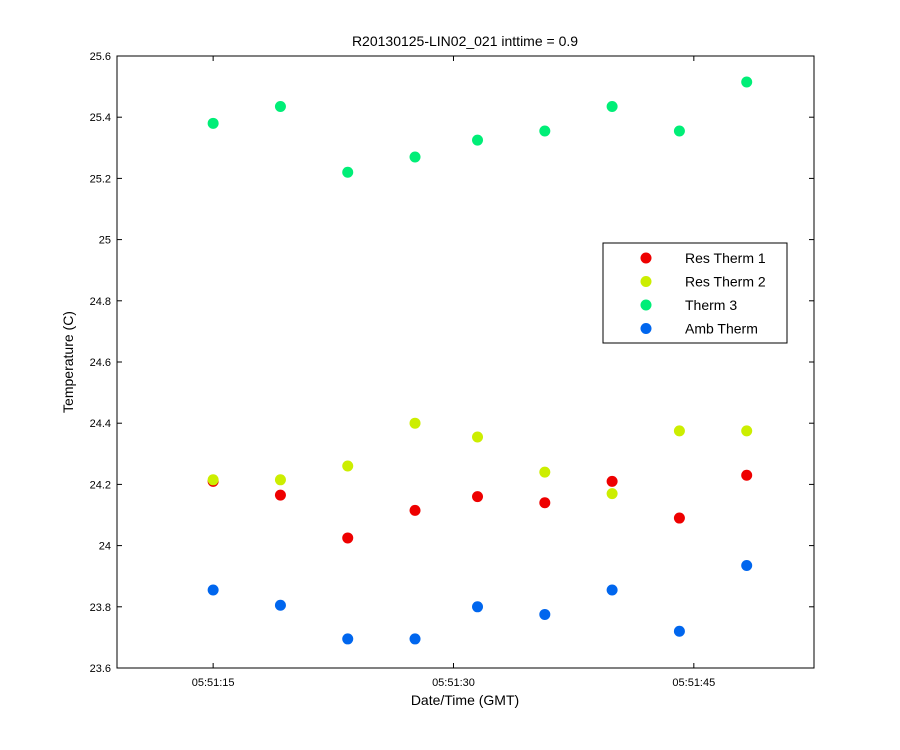 The width and height of the screenshot is (900, 750). I want to click on y-tick-label: 24.4, so click(100, 424).